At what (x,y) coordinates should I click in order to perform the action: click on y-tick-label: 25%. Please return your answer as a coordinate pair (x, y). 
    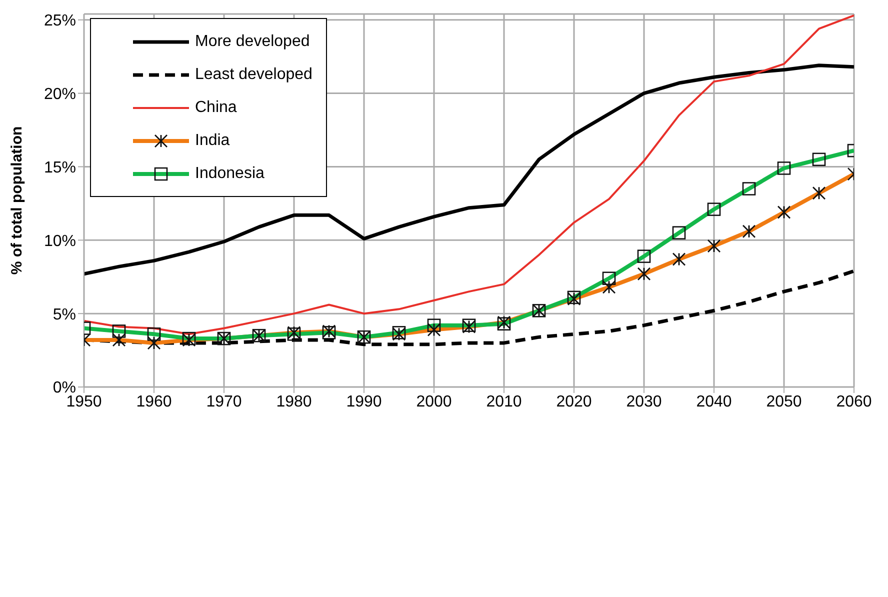
    Looking at the image, I should click on (60, 21).